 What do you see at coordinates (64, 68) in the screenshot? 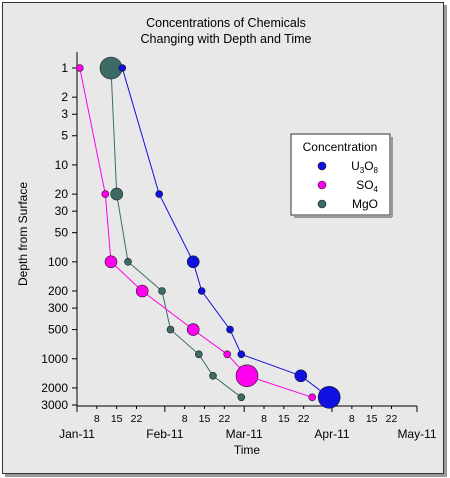
I see `y-tick-label-0: 1` at bounding box center [64, 68].